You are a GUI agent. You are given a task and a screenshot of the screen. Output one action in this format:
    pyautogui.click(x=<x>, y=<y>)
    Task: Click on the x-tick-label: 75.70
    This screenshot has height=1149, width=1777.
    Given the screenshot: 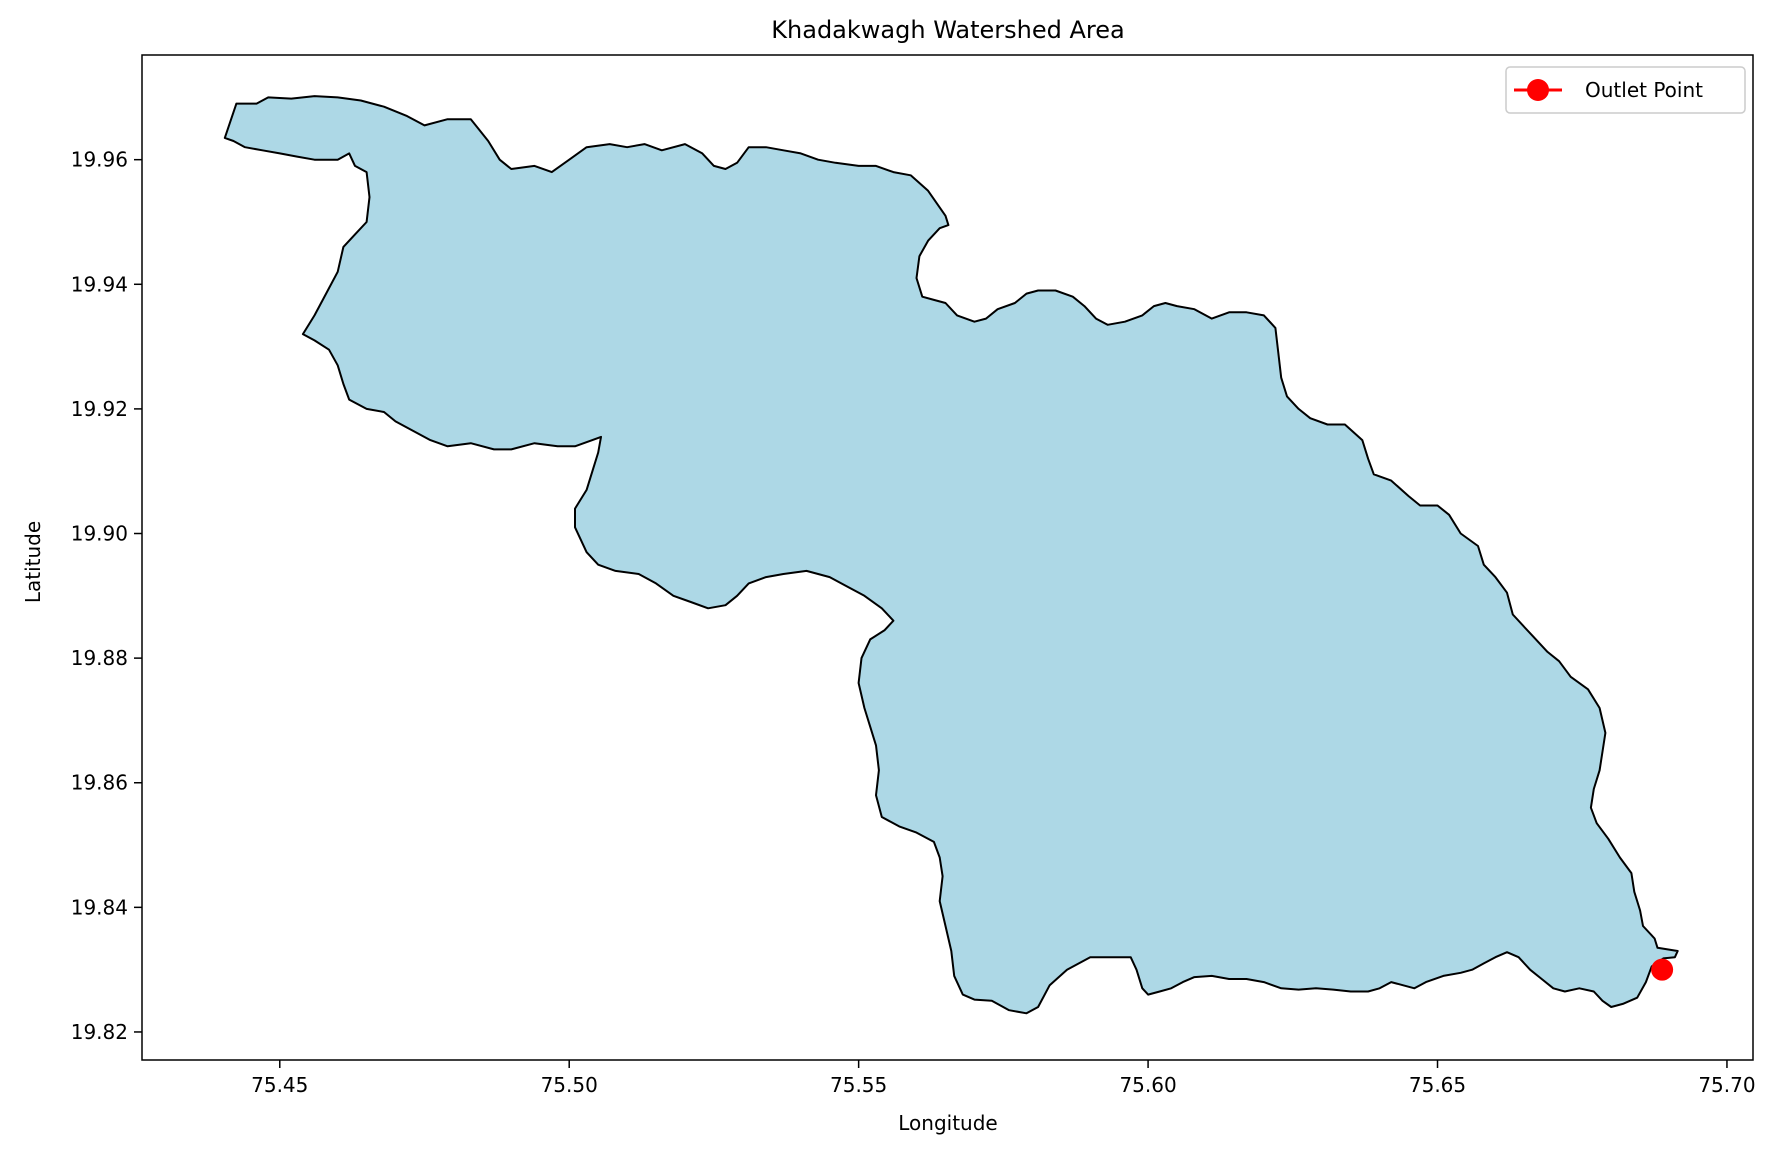 What is the action you would take?
    pyautogui.click(x=1726, y=1085)
    